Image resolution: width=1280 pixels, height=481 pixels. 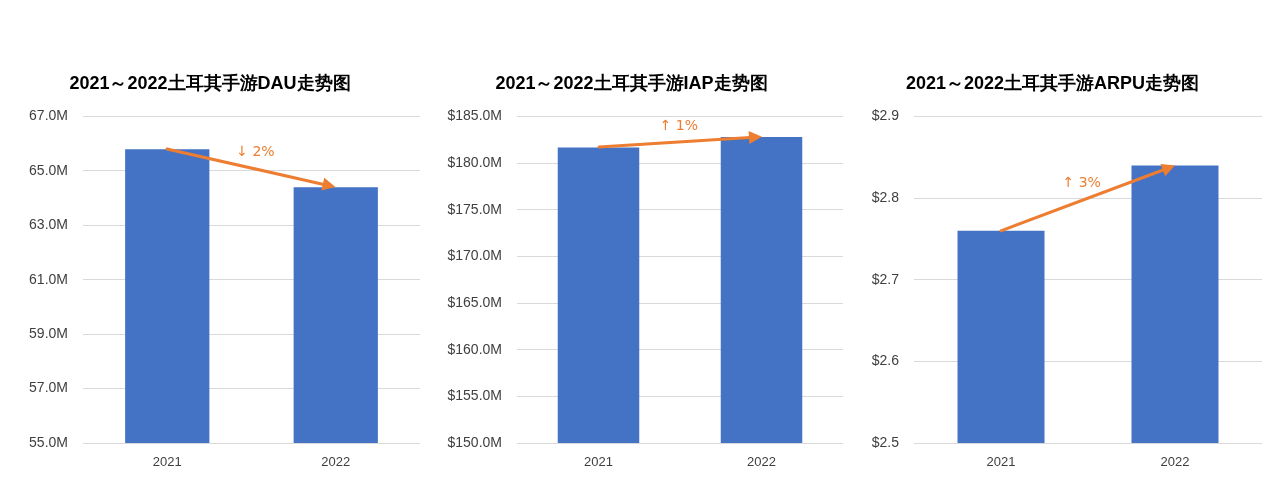 What do you see at coordinates (48, 169) in the screenshot?
I see `y-tick-label: 65.0M` at bounding box center [48, 169].